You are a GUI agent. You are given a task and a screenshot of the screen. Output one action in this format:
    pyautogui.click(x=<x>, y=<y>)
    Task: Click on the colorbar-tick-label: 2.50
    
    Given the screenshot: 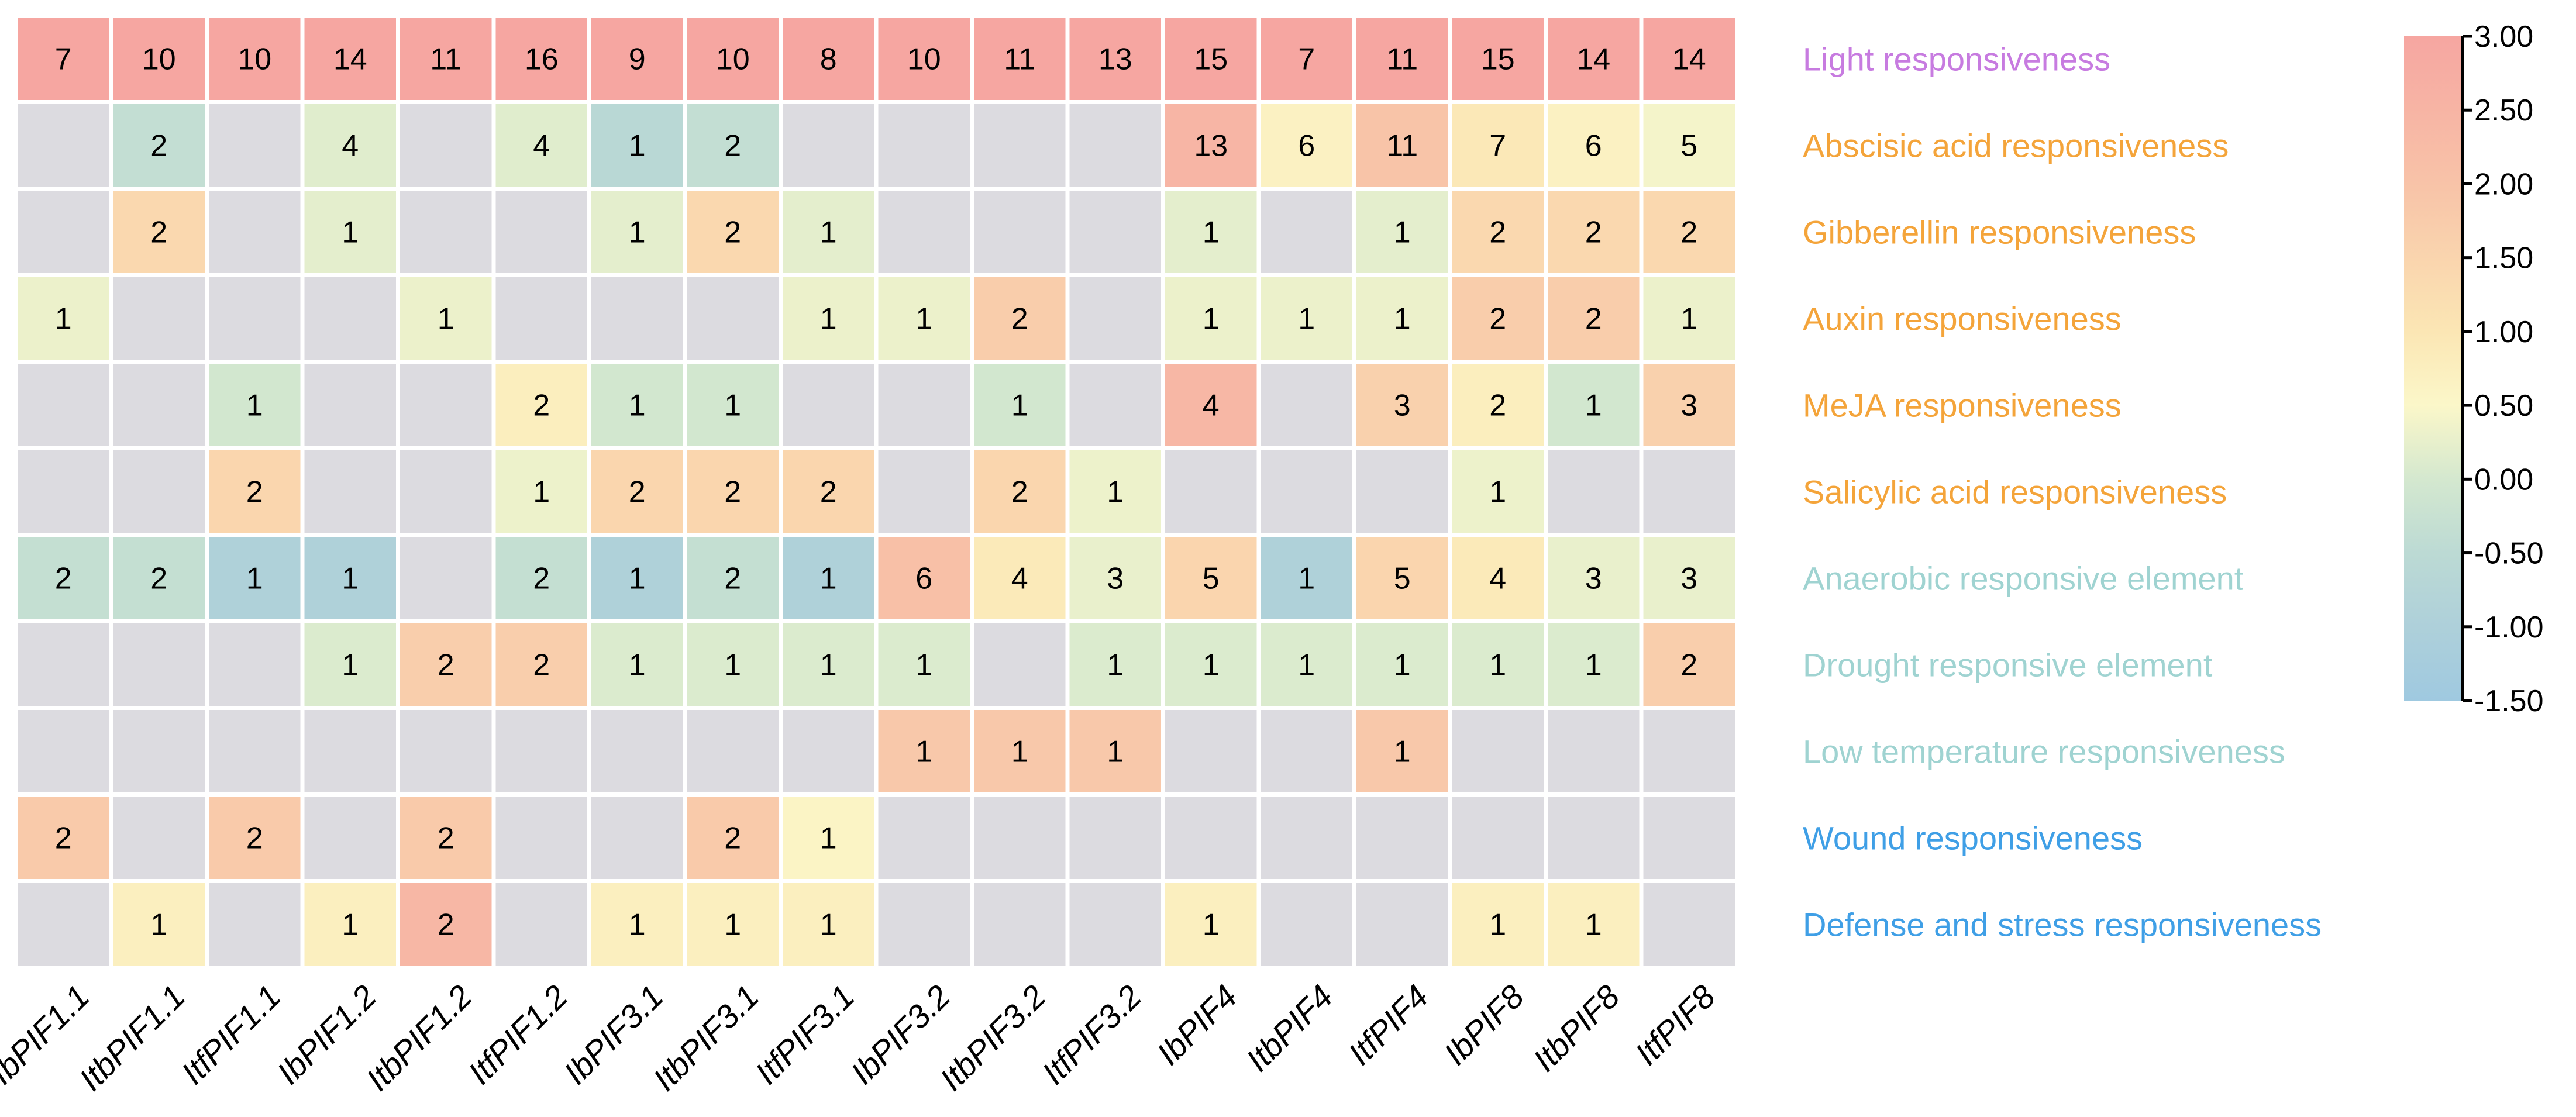 What is the action you would take?
    pyautogui.click(x=2503, y=110)
    